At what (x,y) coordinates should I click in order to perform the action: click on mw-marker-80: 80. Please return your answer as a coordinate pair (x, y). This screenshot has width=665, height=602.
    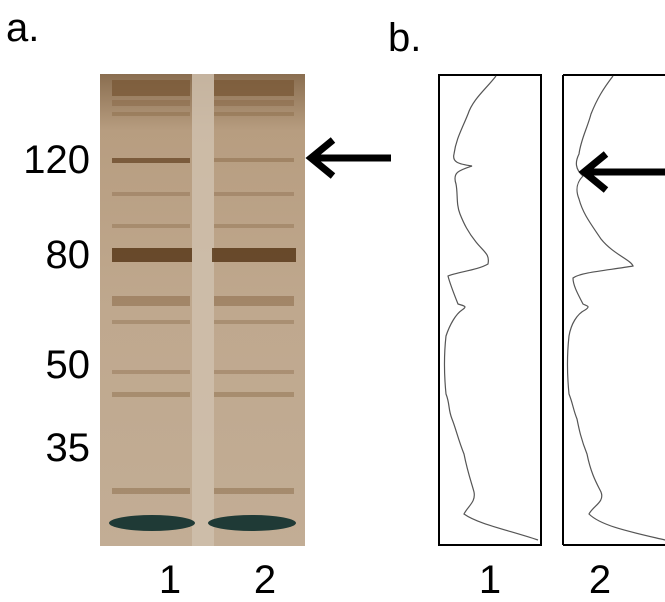
    Looking at the image, I should click on (68, 255).